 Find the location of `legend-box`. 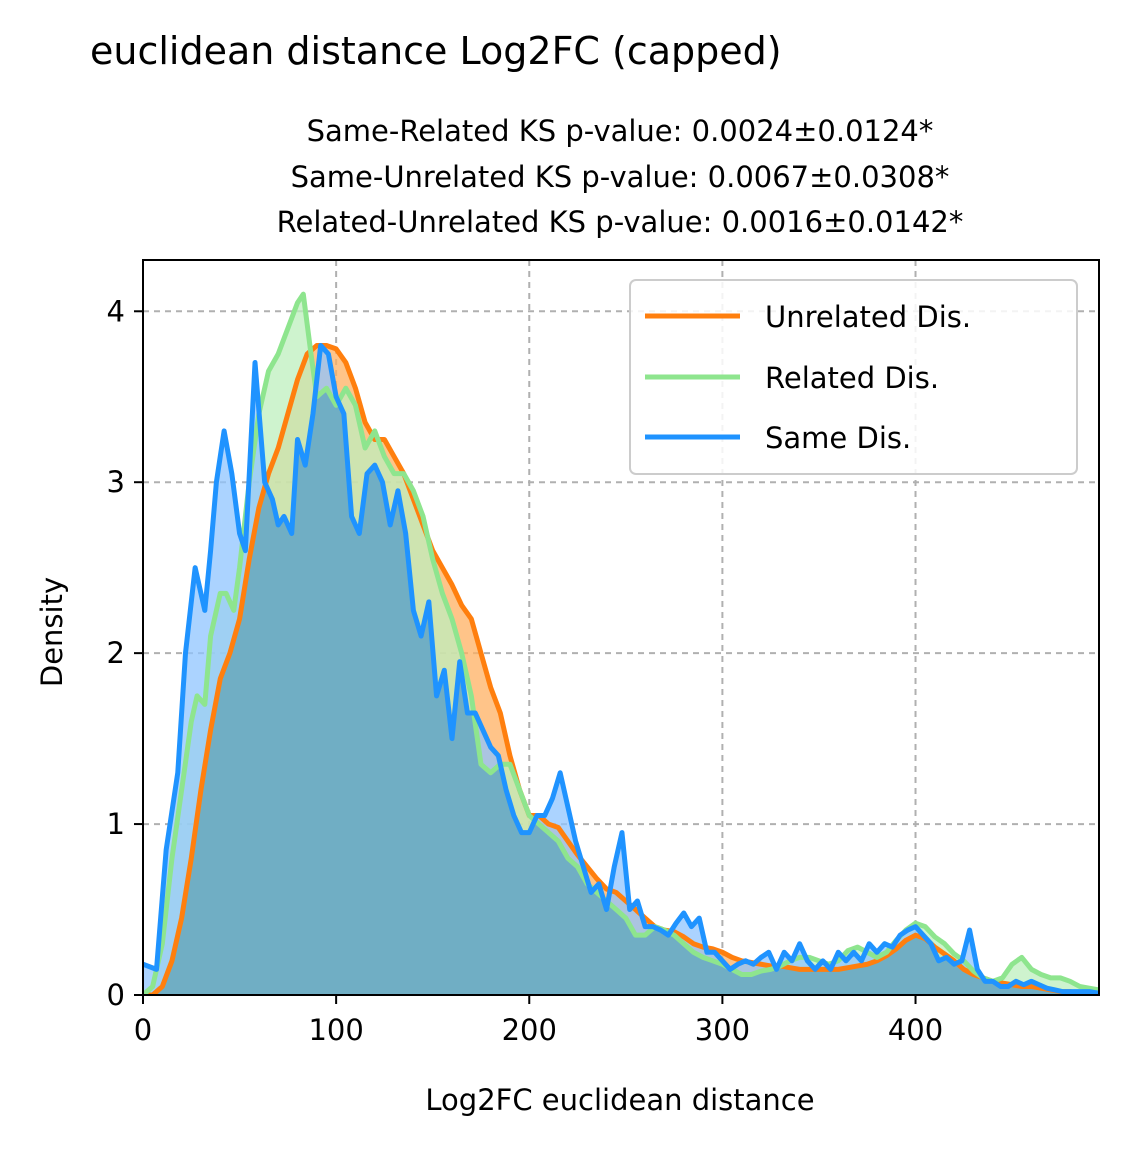

legend-box is located at coordinates (853, 377).